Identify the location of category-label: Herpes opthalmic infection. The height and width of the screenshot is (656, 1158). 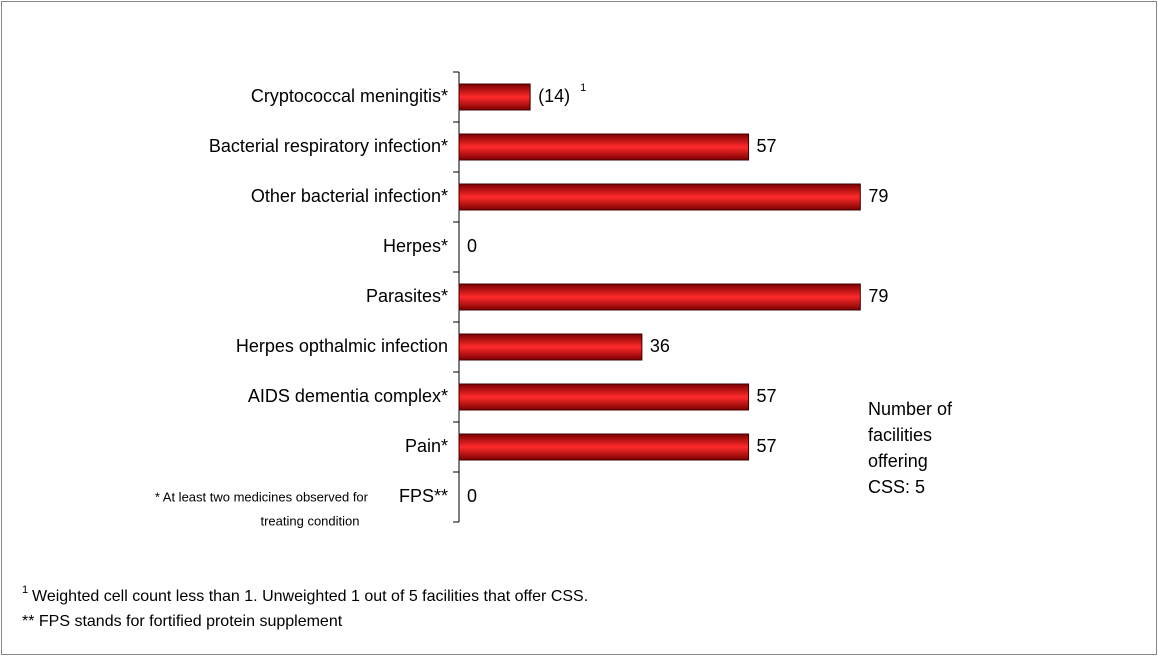
(342, 346).